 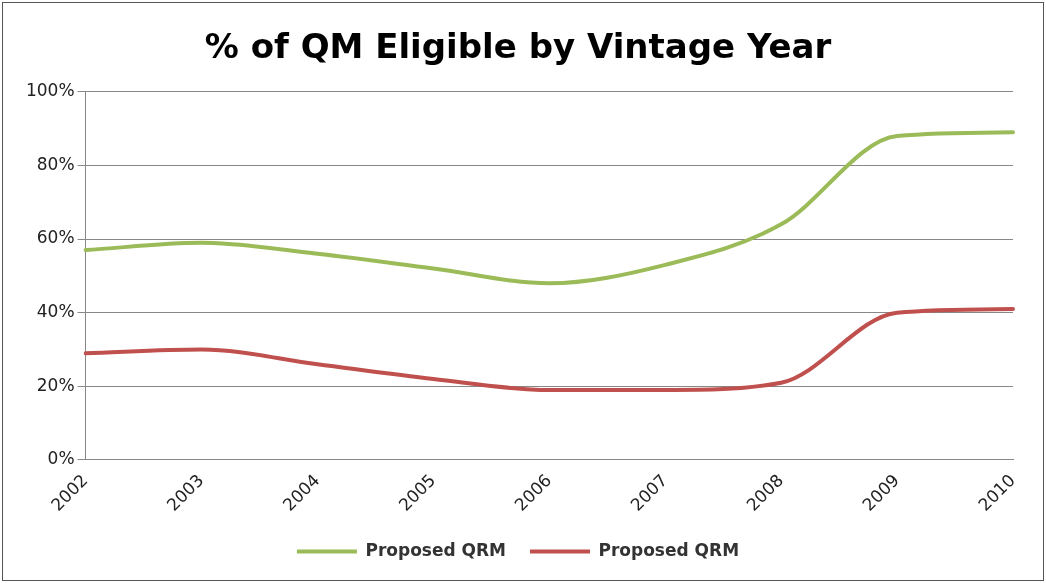 What do you see at coordinates (518, 46) in the screenshot?
I see `chart-title: % of QM Eligible by Vintage Year` at bounding box center [518, 46].